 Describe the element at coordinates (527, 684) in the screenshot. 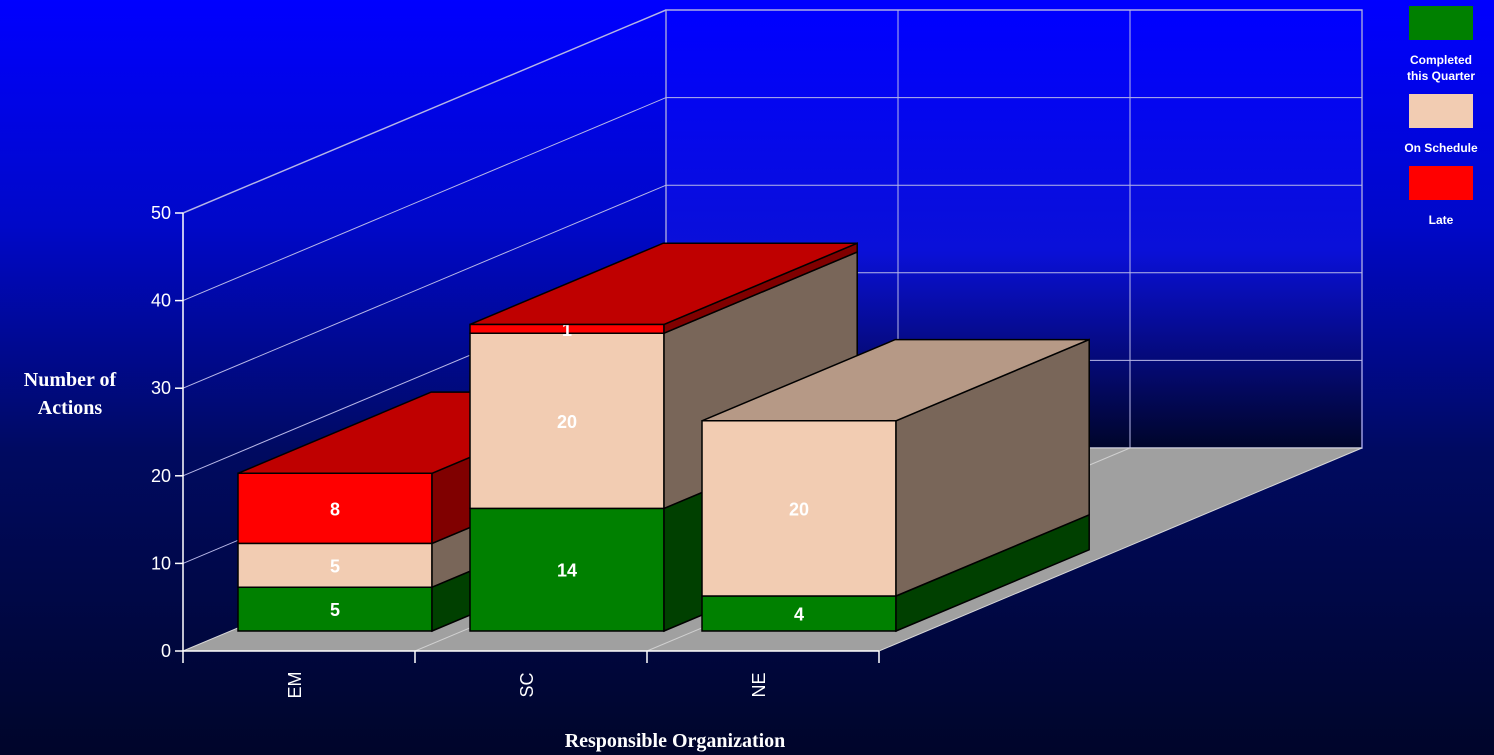

I see `x-tick-label-sc: SC` at that location.